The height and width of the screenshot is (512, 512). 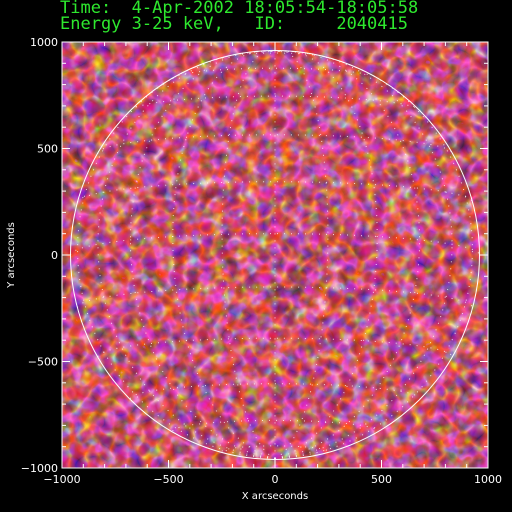 What do you see at coordinates (488, 479) in the screenshot?
I see `x-tick-label: 1000` at bounding box center [488, 479].